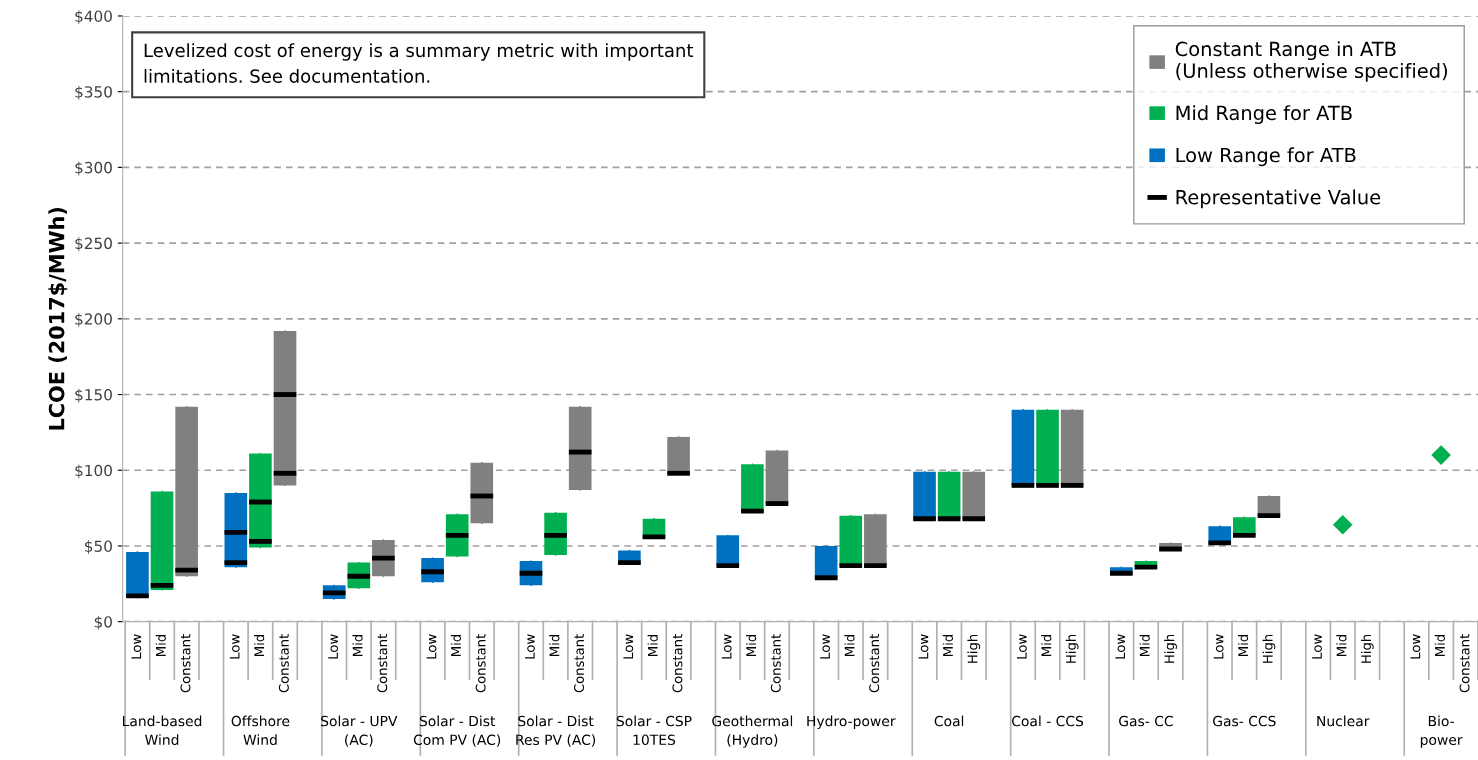  I want to click on legend-label: Constant Range in ATB (Unless otherwise specified), so click(1311, 61).